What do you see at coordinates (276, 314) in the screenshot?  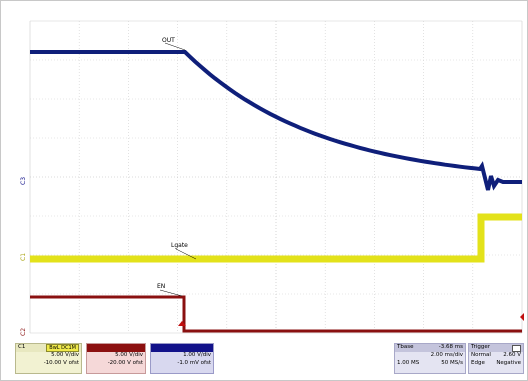 I see `en-waveform` at bounding box center [276, 314].